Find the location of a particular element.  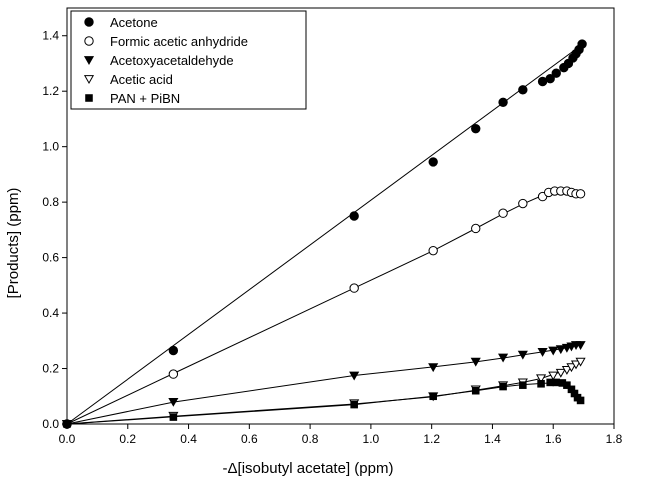

legend-label: PAN + PiBN is located at coordinates (145, 98).